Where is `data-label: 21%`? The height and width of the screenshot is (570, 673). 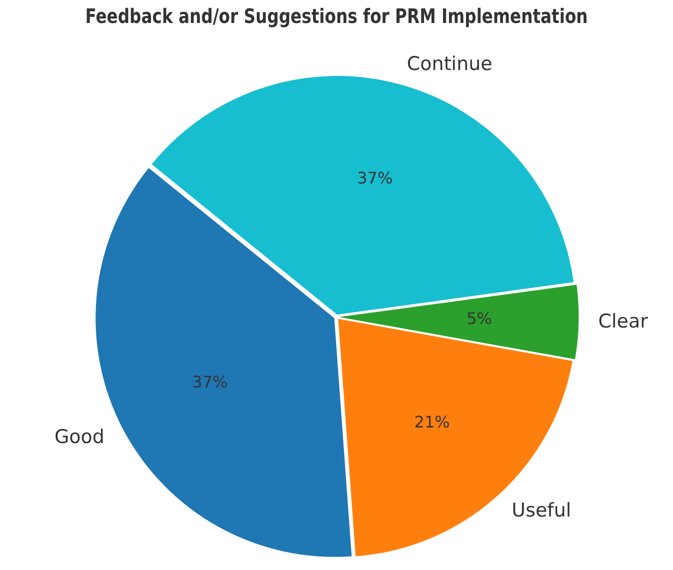
data-label: 21% is located at coordinates (432, 422).